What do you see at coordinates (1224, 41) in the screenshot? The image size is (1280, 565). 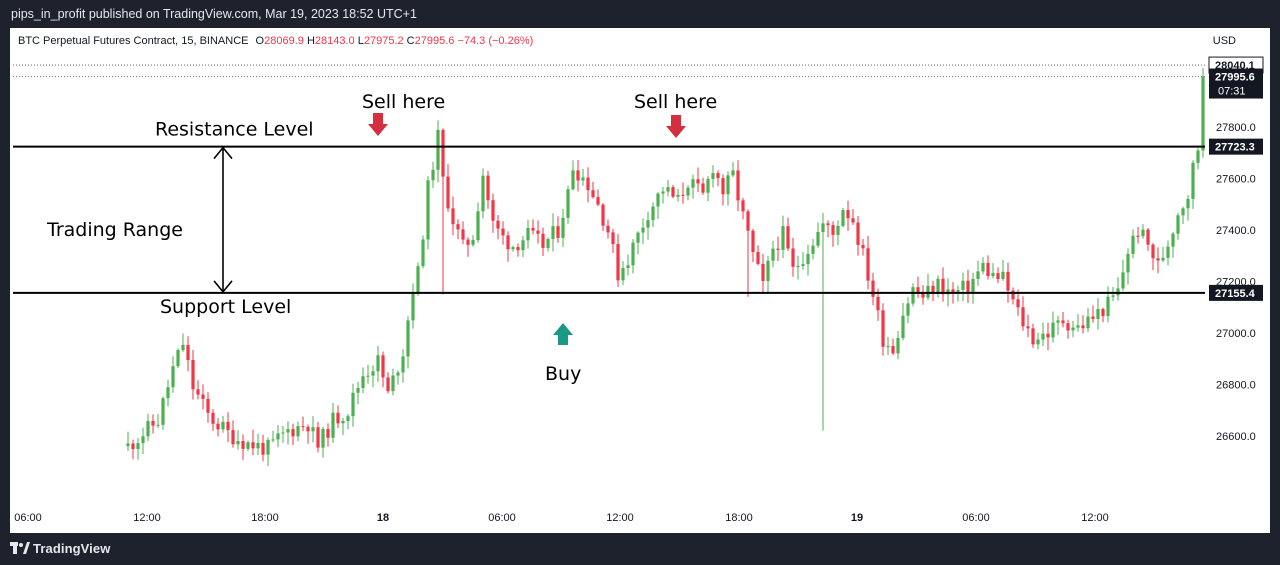 I see `currency-label: USD` at bounding box center [1224, 41].